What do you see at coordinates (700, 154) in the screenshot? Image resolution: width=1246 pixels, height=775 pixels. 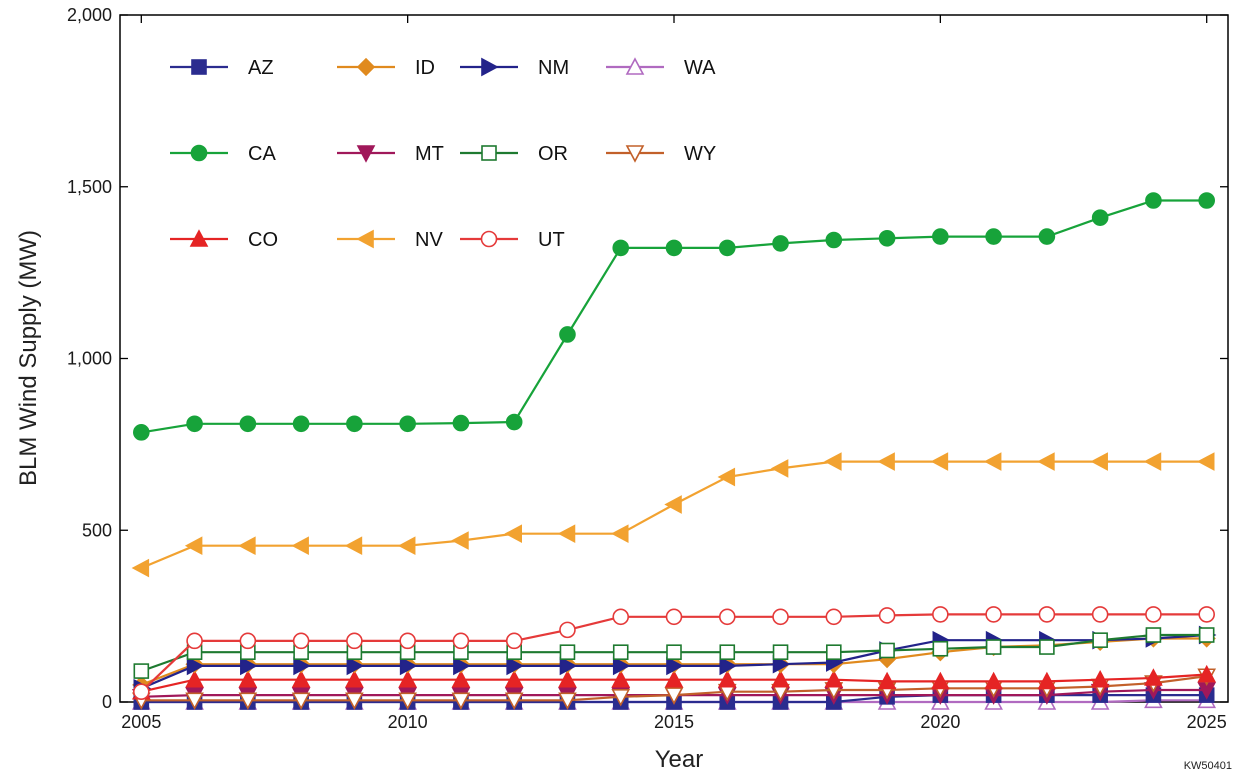 I see `legend-label-wy: WY` at bounding box center [700, 154].